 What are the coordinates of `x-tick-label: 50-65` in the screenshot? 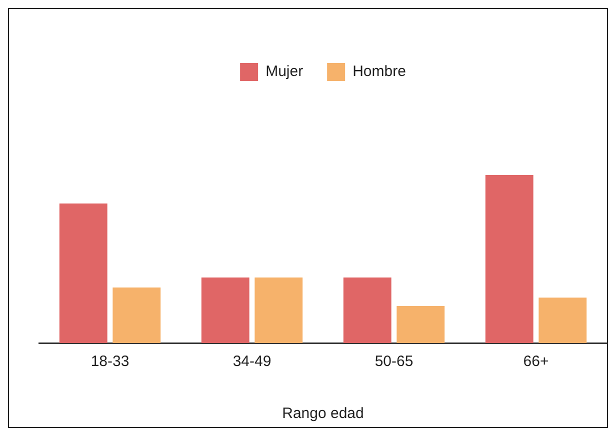 It's located at (394, 361).